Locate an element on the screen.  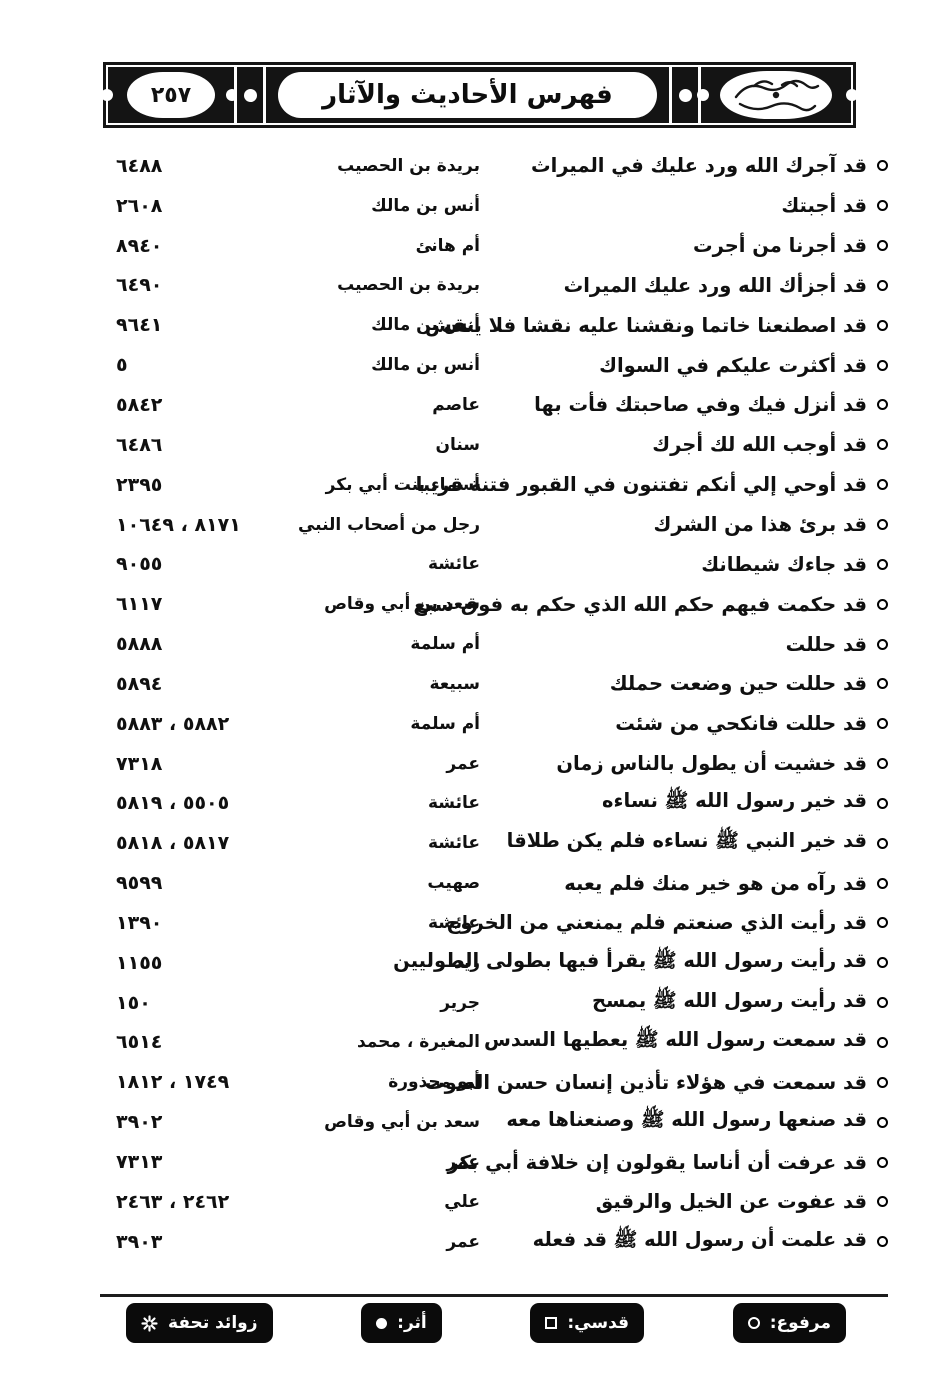
hadith-cell: قد صنعها رسول الله ﷺ وصنعناها معه is located at coordinates (685, 1122).